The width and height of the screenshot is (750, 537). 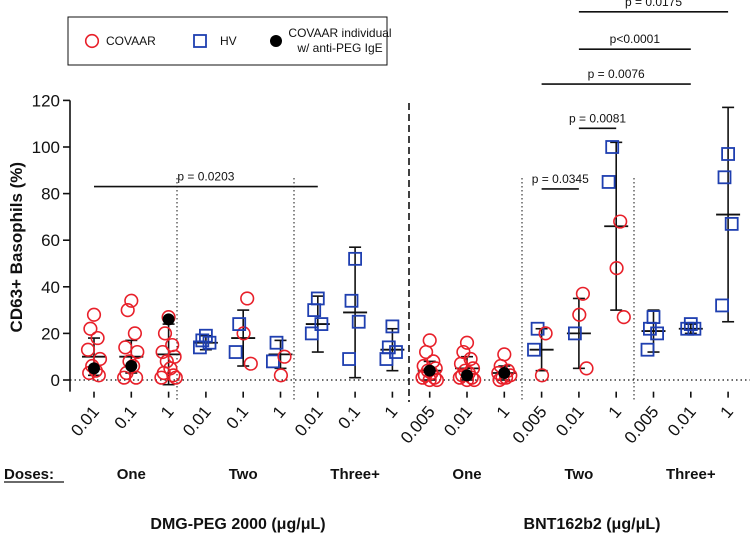 What do you see at coordinates (237, 524) in the screenshot?
I see `panel-title: DMG-PEG 2000 (μg/μL)` at bounding box center [237, 524].